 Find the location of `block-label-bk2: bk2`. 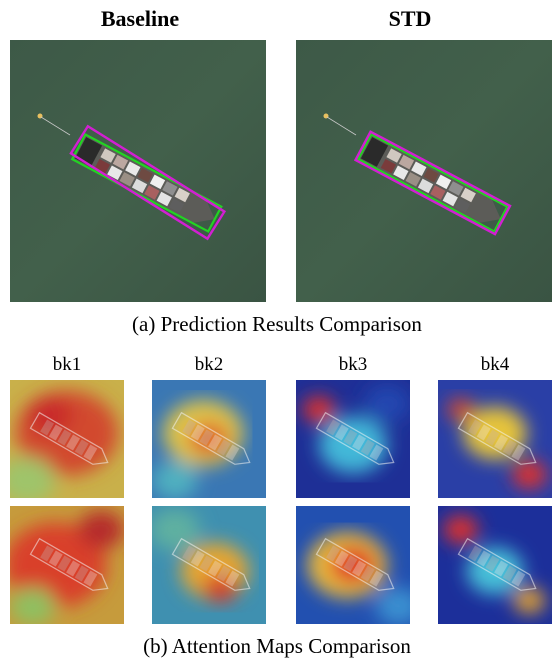

block-label-bk2: bk2 is located at coordinates (209, 364).